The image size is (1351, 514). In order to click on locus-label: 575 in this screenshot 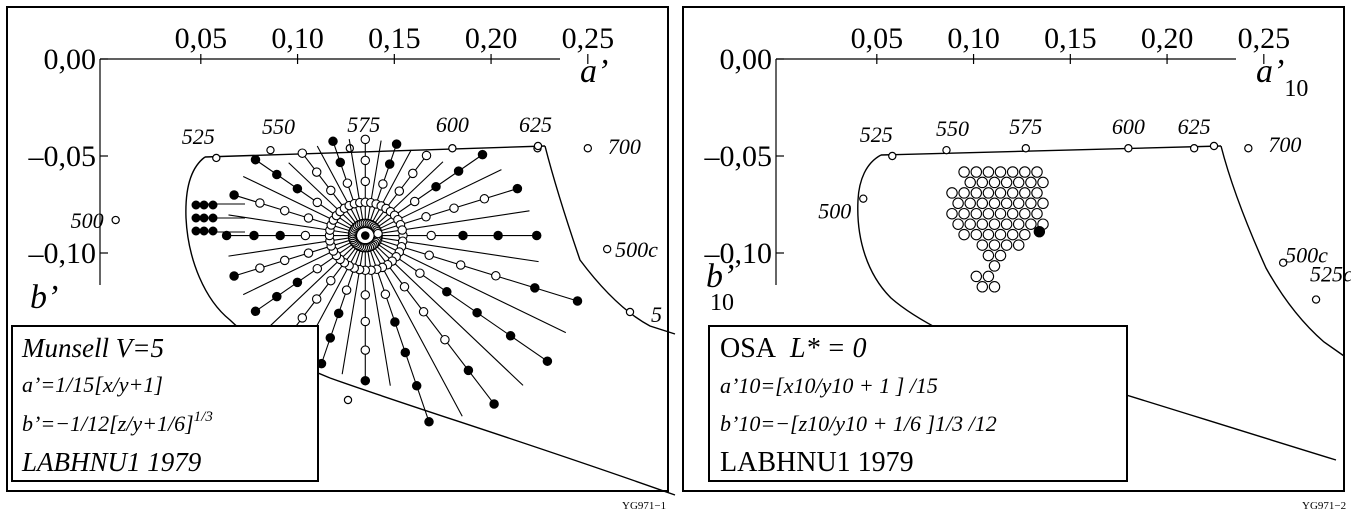, I will do `click(1025, 126)`.